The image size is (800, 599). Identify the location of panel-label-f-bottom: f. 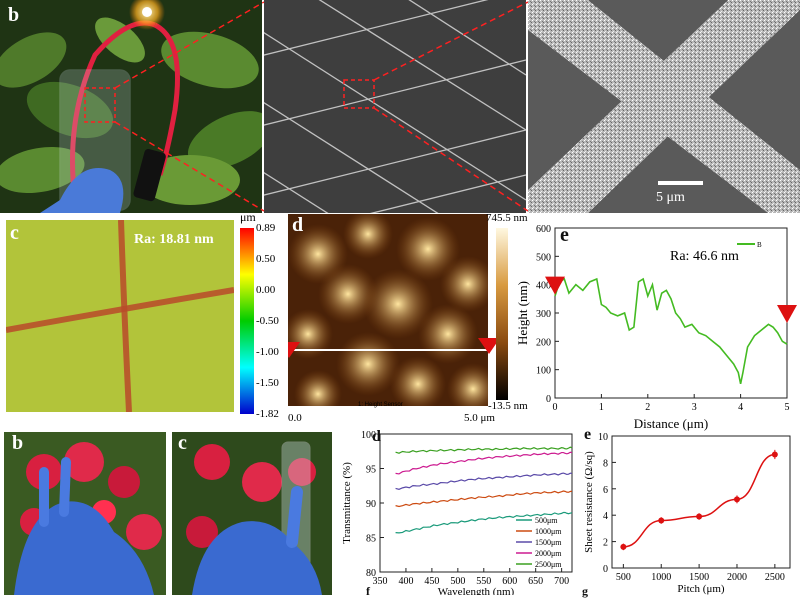
(368, 591).